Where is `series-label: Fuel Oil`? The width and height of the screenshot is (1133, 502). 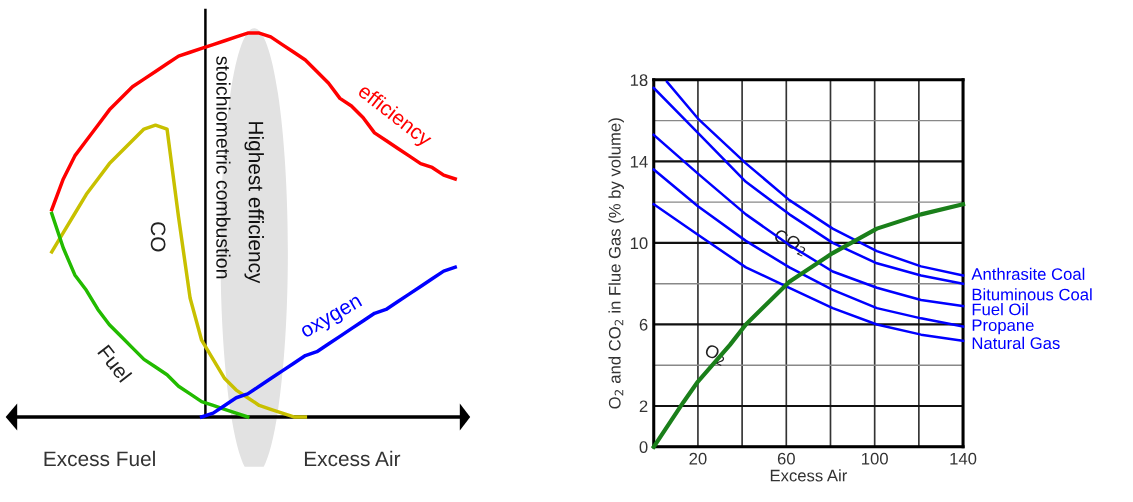
series-label: Fuel Oil is located at coordinates (1000, 309).